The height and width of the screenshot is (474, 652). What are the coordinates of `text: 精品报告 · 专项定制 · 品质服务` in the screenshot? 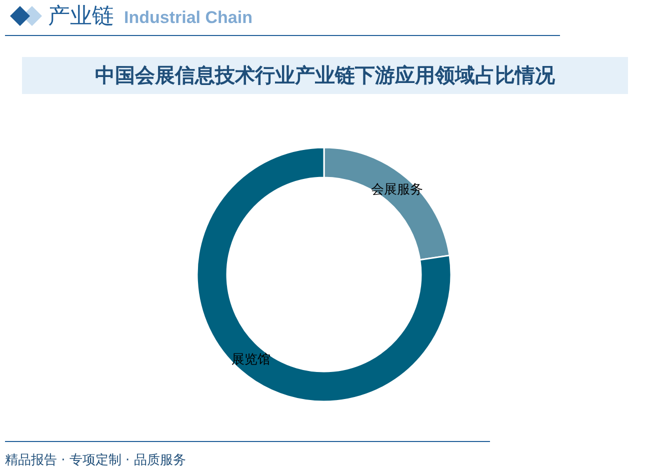 It's located at (95, 461).